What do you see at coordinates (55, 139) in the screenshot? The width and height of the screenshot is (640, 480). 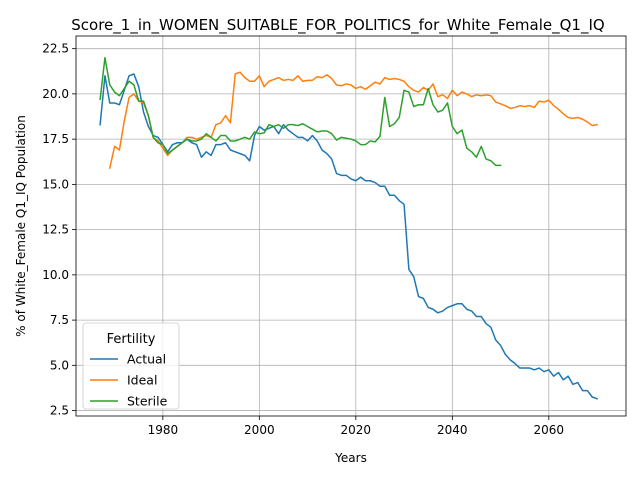 I see `y-tick-label: 17.5` at bounding box center [55, 139].